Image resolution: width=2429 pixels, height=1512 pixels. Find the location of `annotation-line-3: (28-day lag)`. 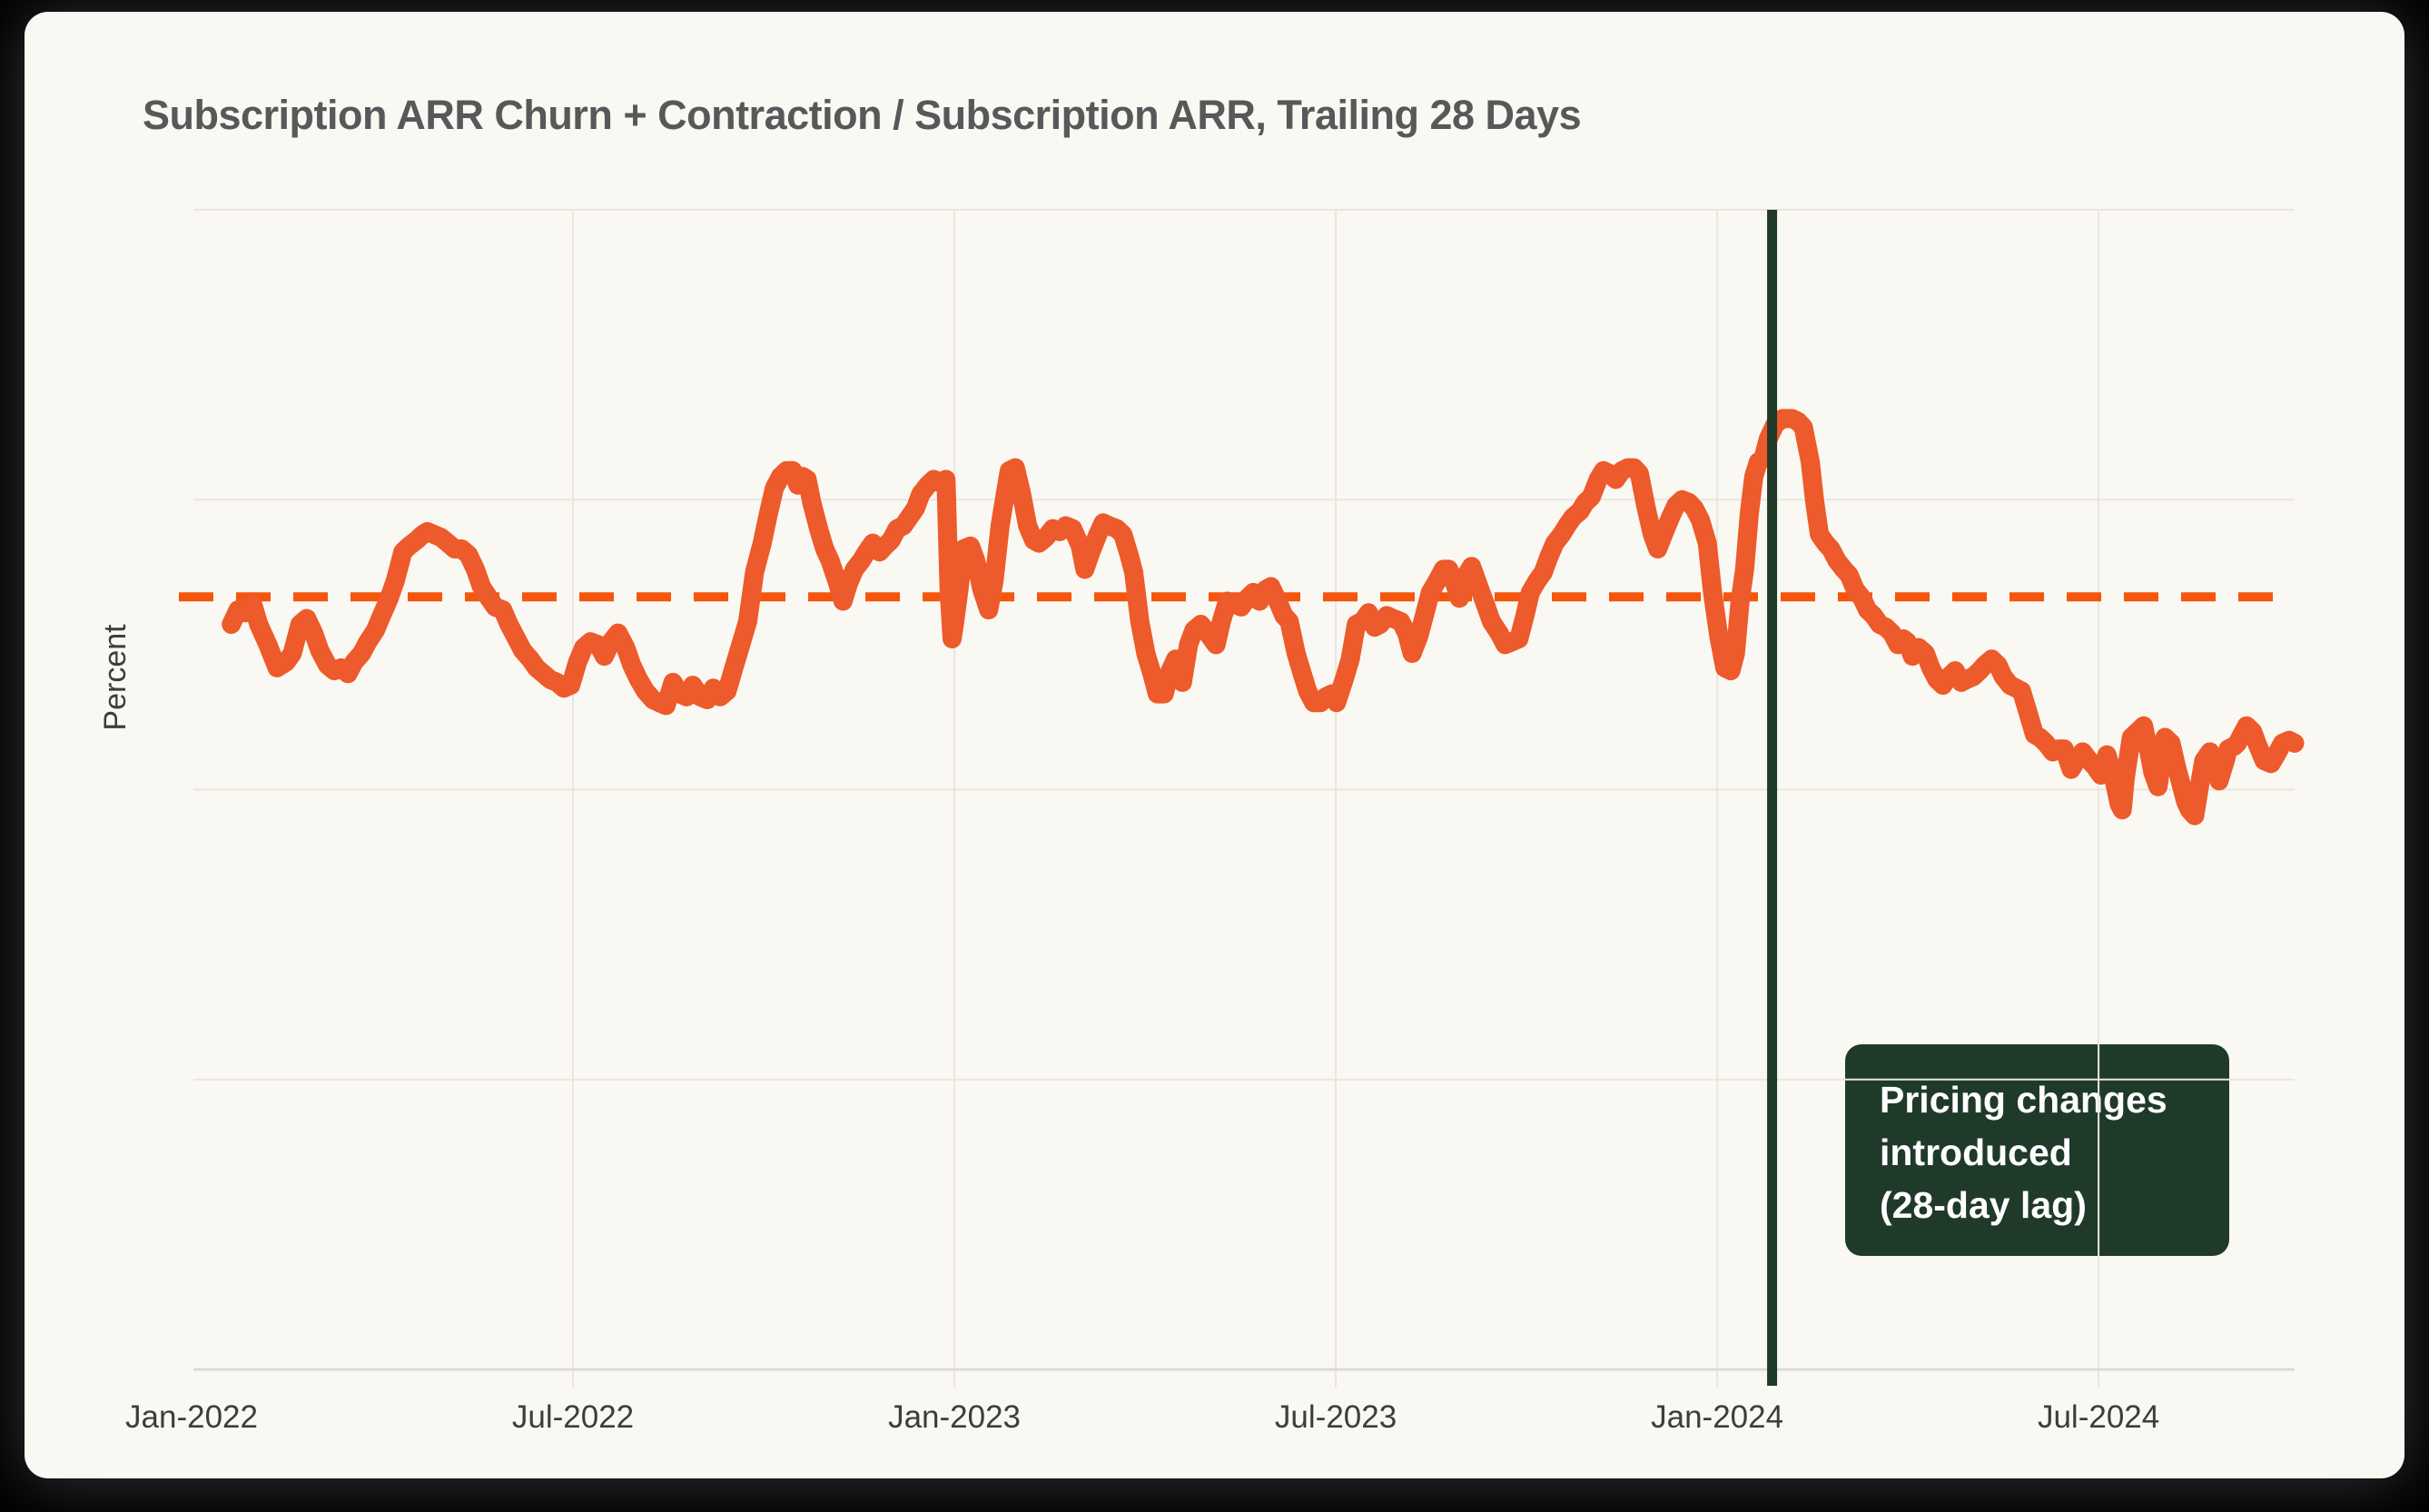

annotation-line-3: (28-day lag) is located at coordinates (1983, 1205).